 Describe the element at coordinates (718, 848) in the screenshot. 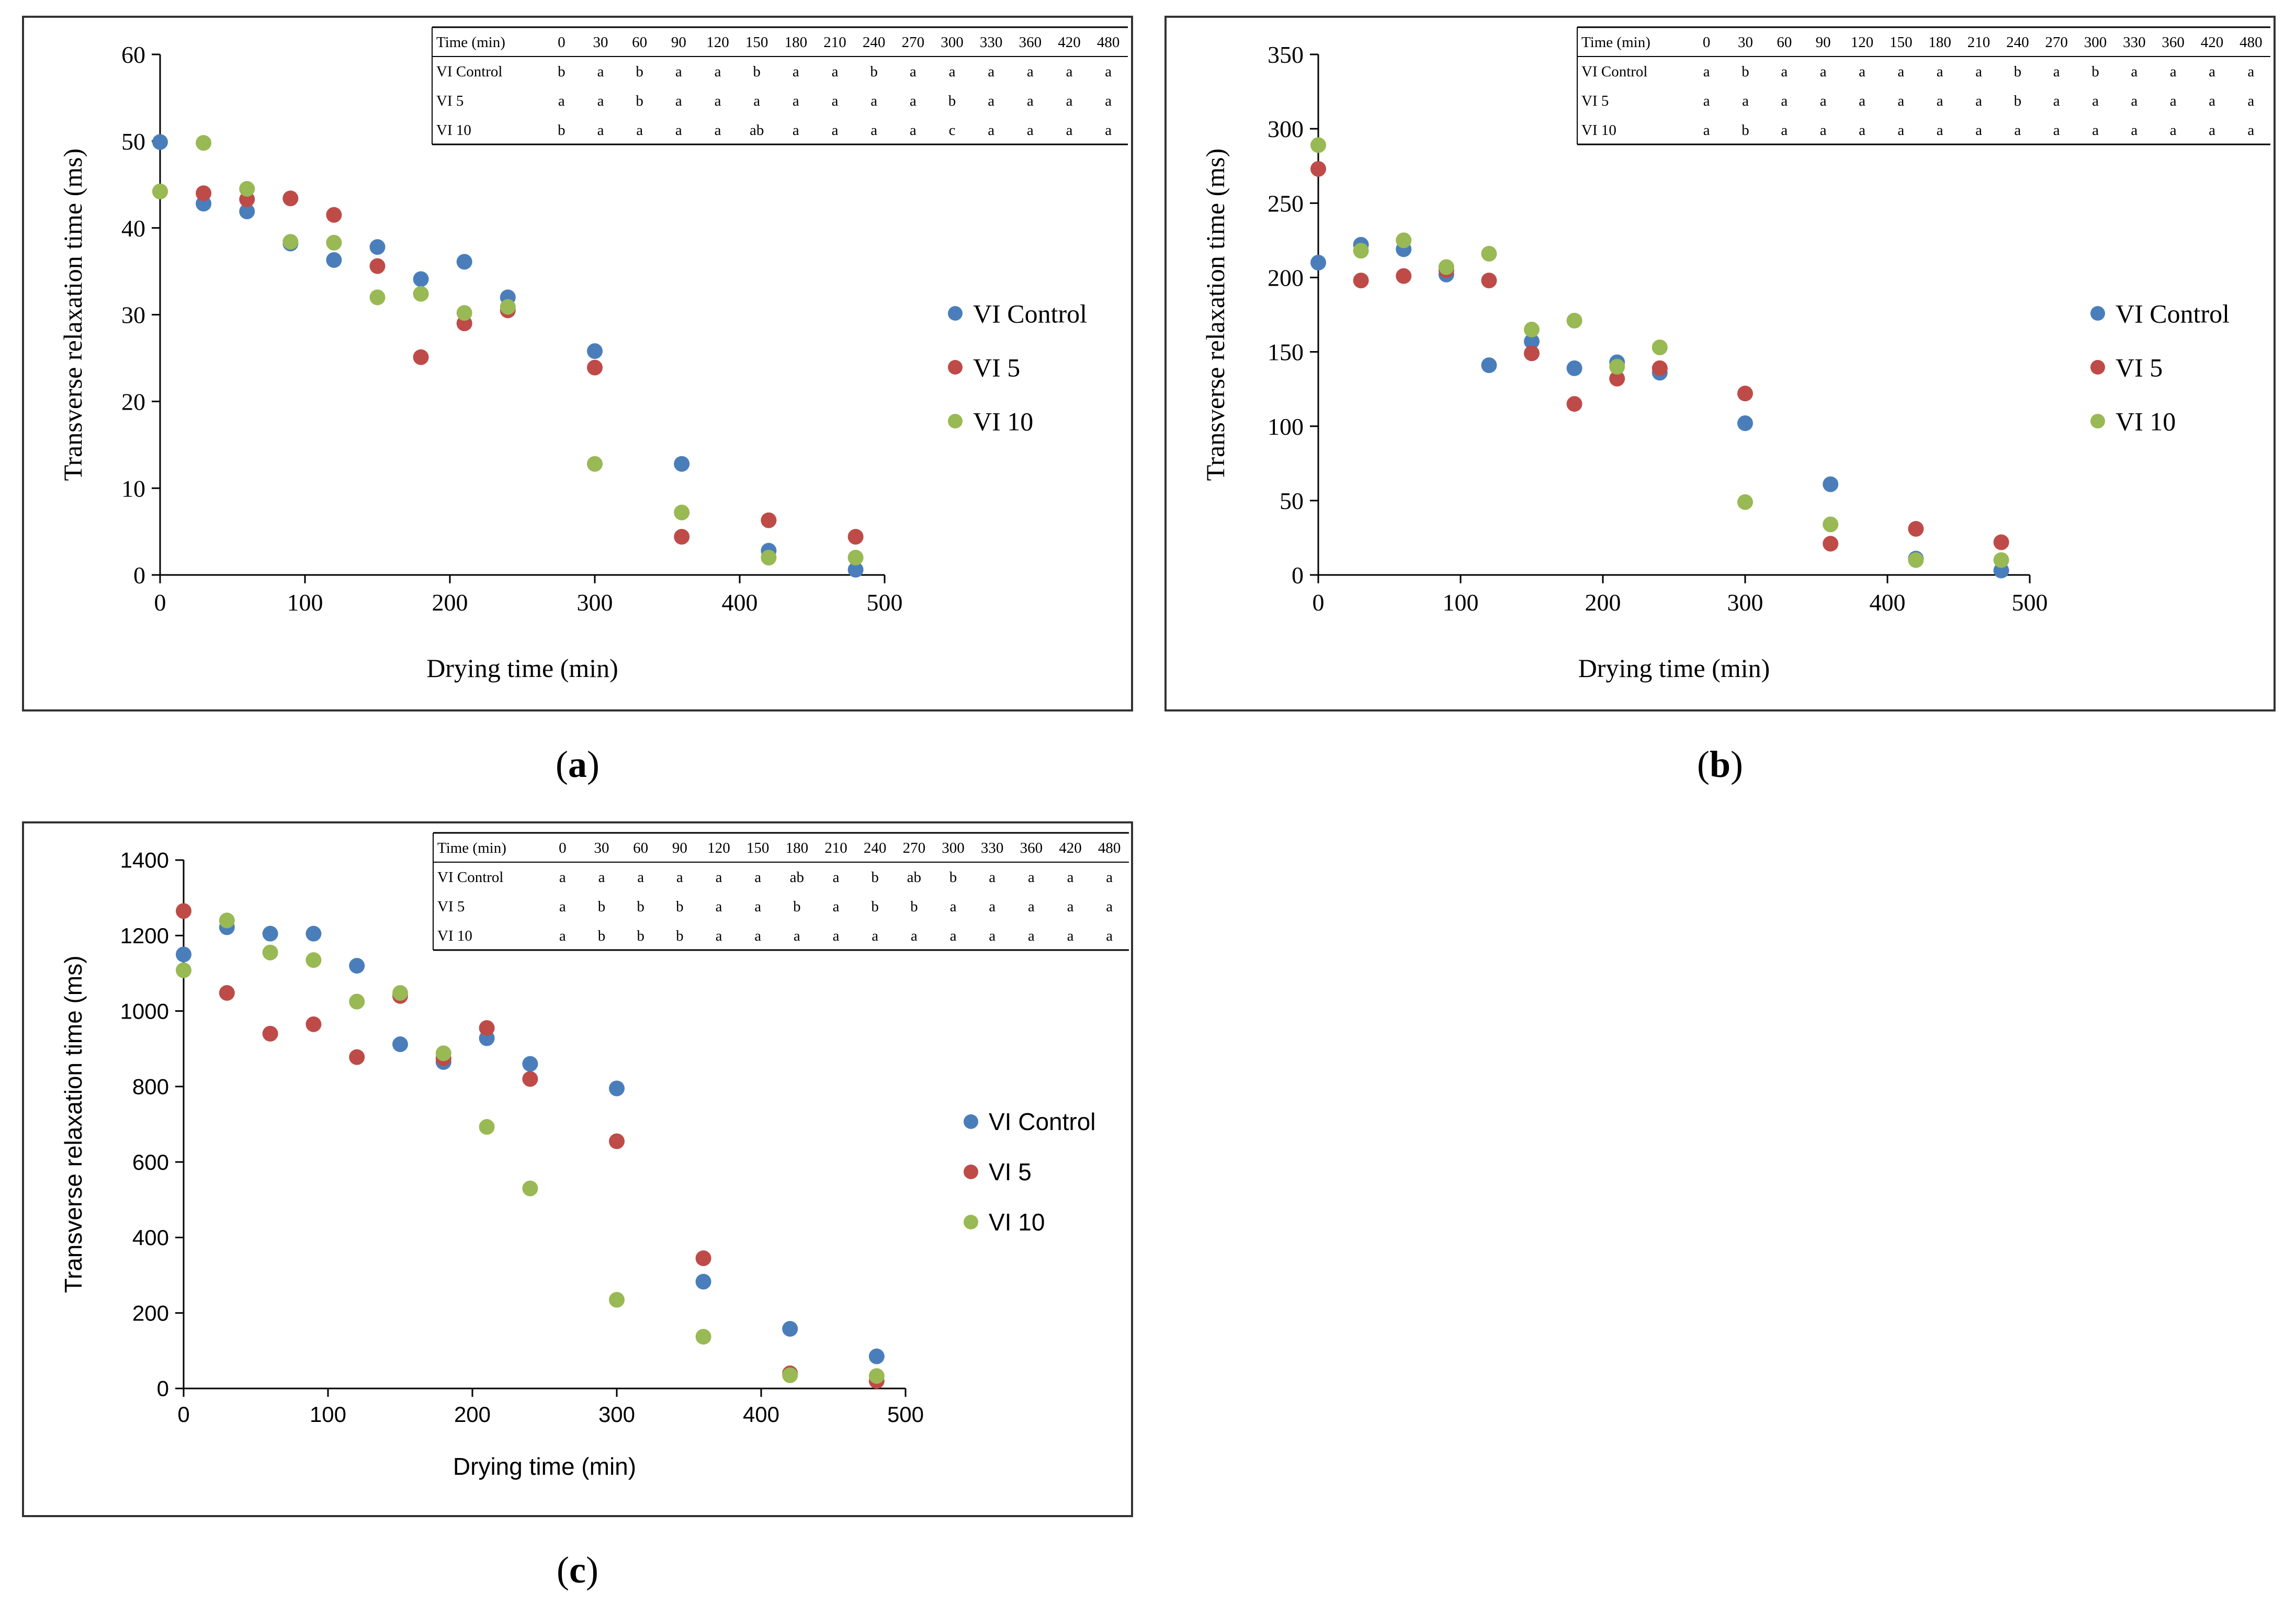

I see `table-header-cell: 120` at that location.